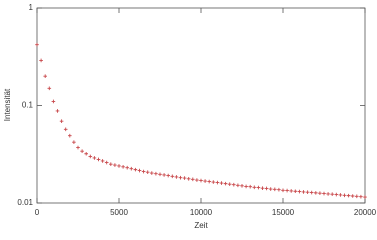 Image resolution: width=377 pixels, height=240 pixels. Describe the element at coordinates (201, 212) in the screenshot. I see `x-tick-label: 10000` at that location.